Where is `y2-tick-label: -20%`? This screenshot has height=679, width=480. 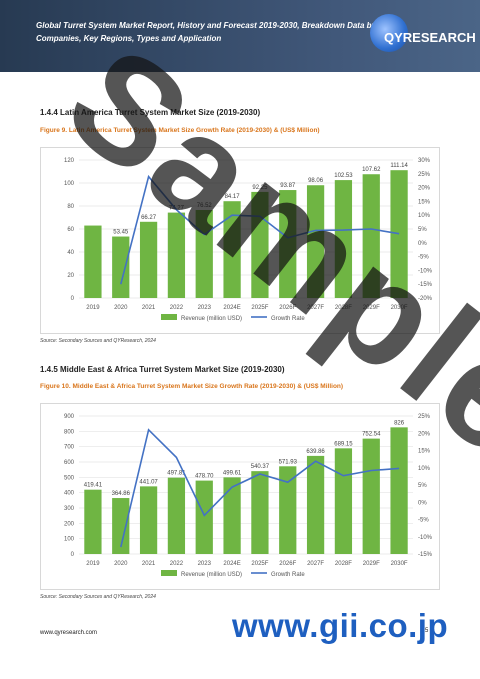
y2-tick-label: -20% is located at coordinates (425, 299).